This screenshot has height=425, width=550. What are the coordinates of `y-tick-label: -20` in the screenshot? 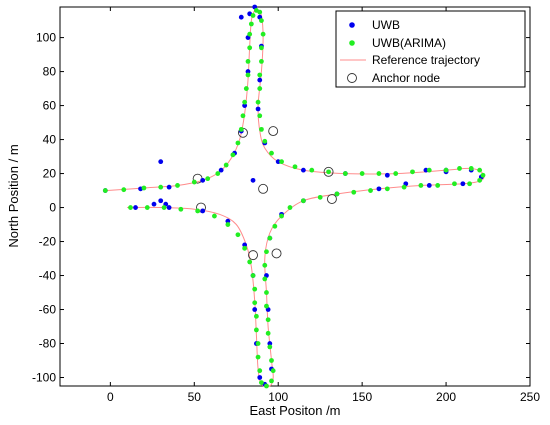 It's located at (48, 242).